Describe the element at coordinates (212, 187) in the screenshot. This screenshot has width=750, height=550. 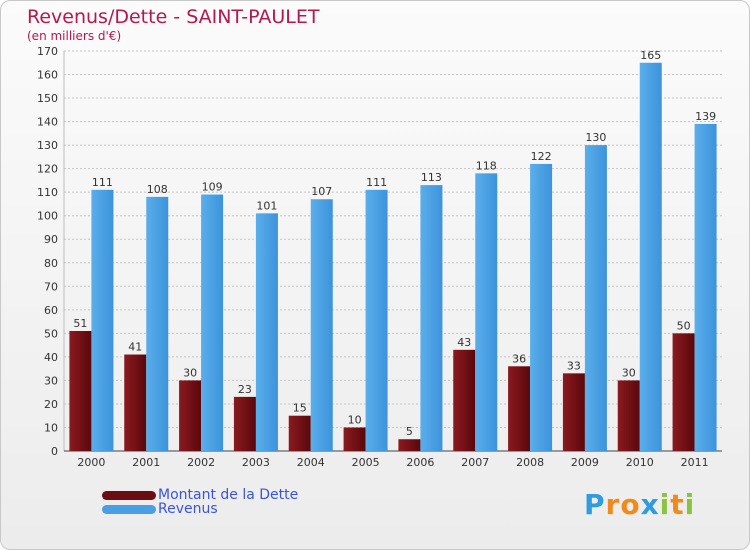
I see `value-label: 109` at that location.